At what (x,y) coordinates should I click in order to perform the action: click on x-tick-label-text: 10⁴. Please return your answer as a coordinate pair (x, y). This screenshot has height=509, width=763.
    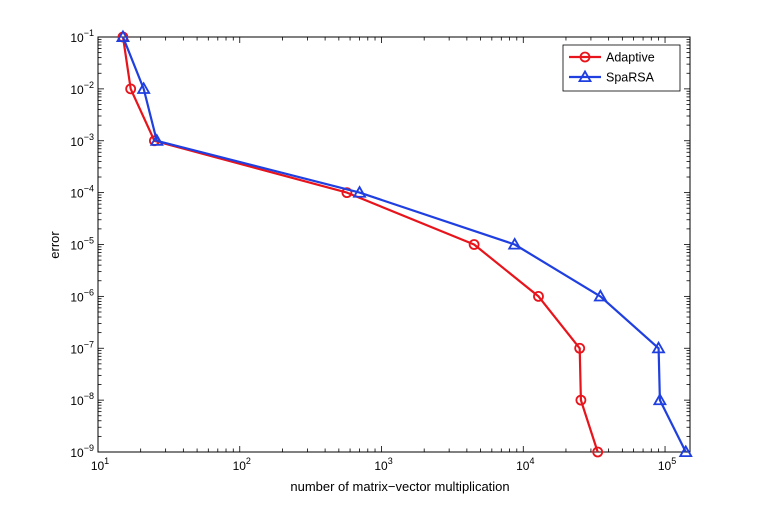
    Looking at the image, I should click on (525, 464).